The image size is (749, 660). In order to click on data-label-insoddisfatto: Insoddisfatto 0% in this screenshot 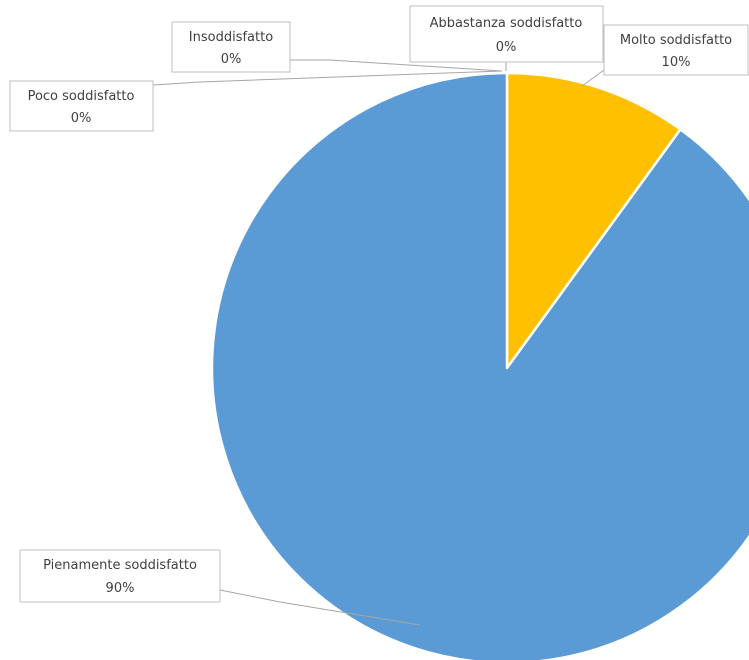, I will do `click(231, 47)`.